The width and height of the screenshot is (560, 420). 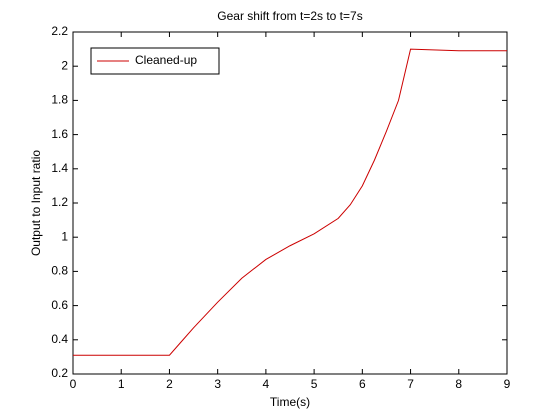 What do you see at coordinates (59, 202) in the screenshot?
I see `y-tick-label: 1.2` at bounding box center [59, 202].